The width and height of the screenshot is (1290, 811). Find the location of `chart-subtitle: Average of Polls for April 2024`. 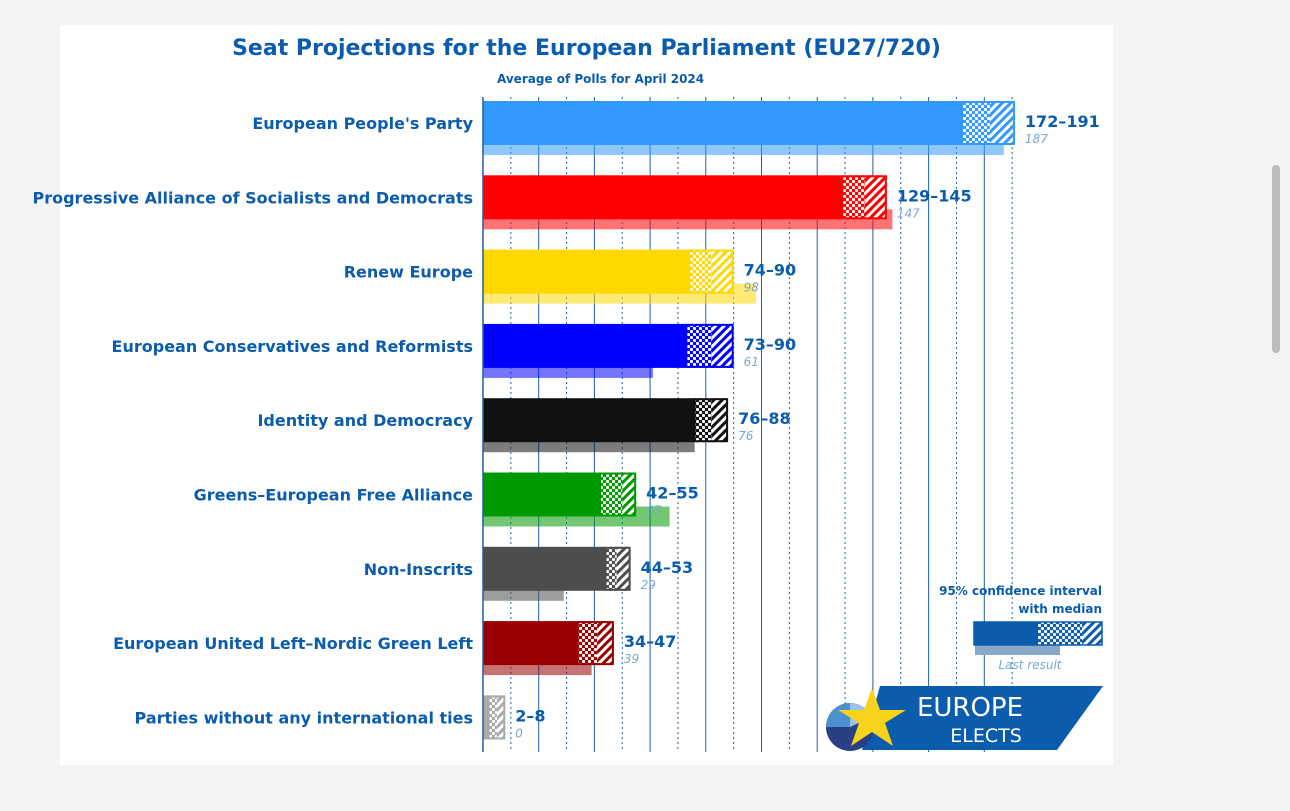

chart-subtitle: Average of Polls for April 2024 is located at coordinates (601, 79).